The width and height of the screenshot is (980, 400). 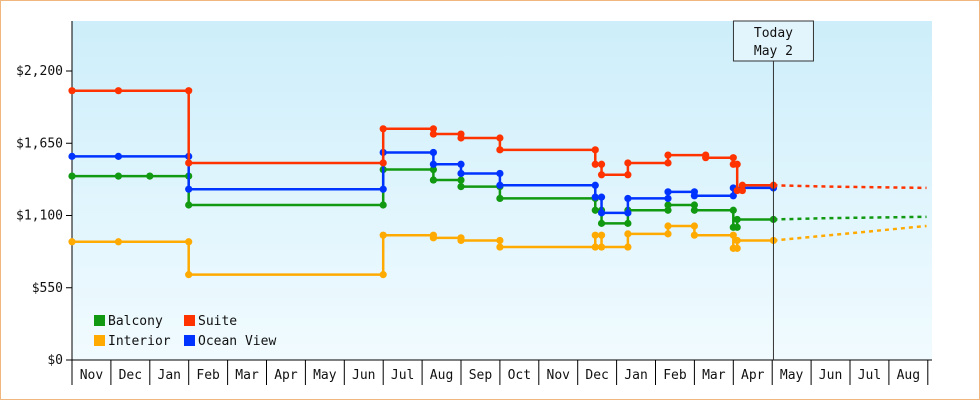 I want to click on balcony-forecast-line, so click(x=850, y=218).